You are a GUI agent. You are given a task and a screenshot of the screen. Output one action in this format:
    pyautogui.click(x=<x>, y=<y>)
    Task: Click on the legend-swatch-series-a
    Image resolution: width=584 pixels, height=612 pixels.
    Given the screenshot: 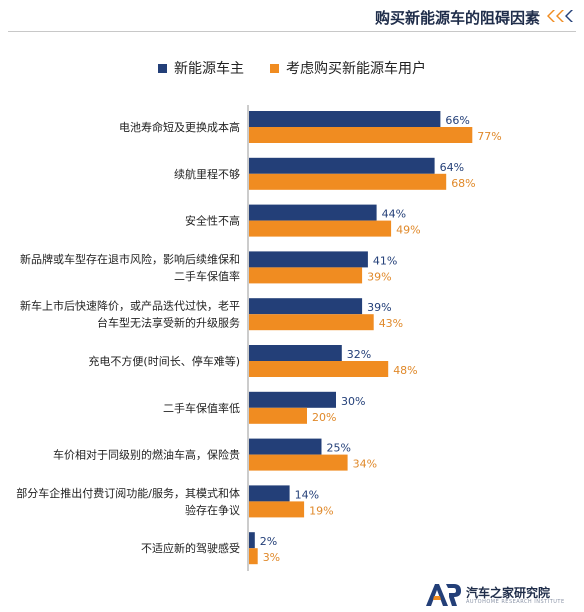 What is the action you would take?
    pyautogui.click(x=162, y=68)
    